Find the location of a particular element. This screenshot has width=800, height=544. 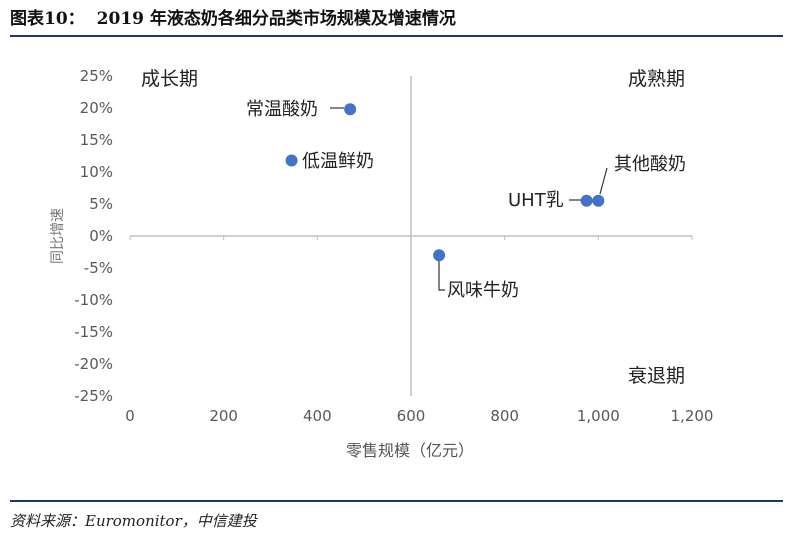

data-label: 低温鲜奶 is located at coordinates (338, 161).